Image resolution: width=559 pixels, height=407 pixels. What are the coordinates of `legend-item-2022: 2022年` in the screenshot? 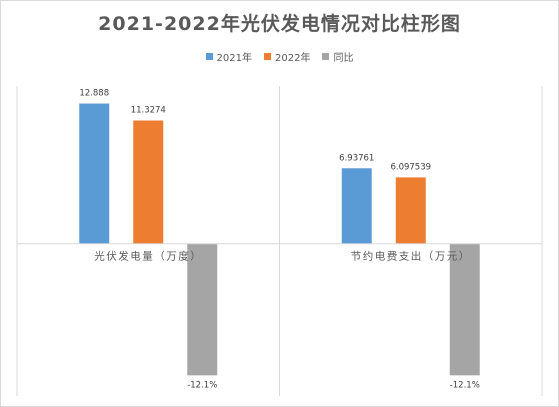 It's located at (287, 56).